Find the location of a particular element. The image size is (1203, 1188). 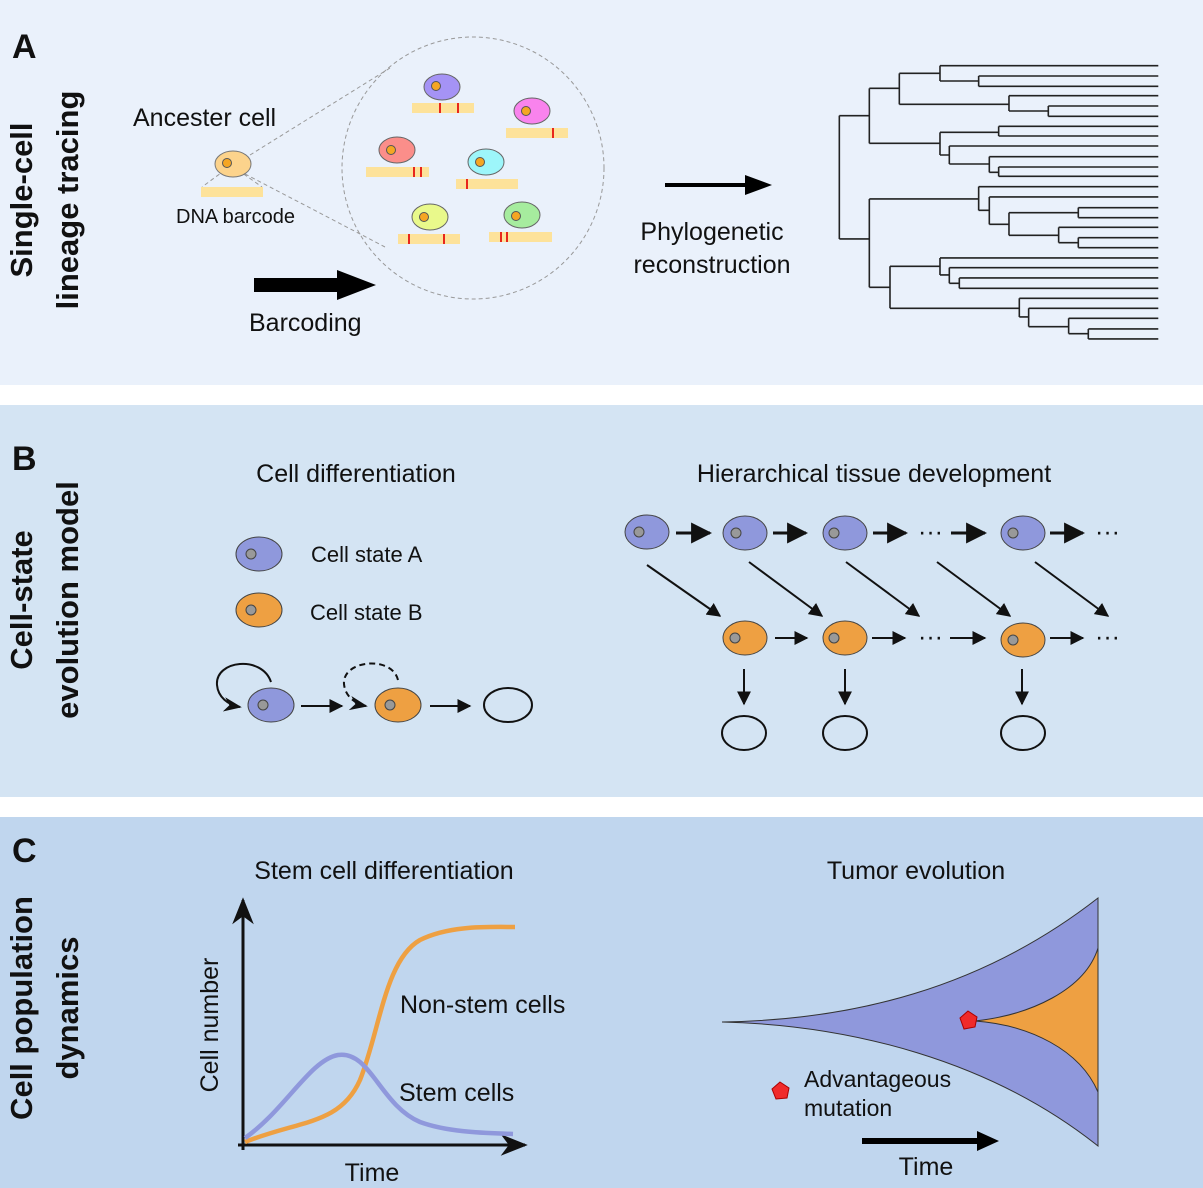

panel-b-side-title: Cell-state is located at coordinates (21, 600).